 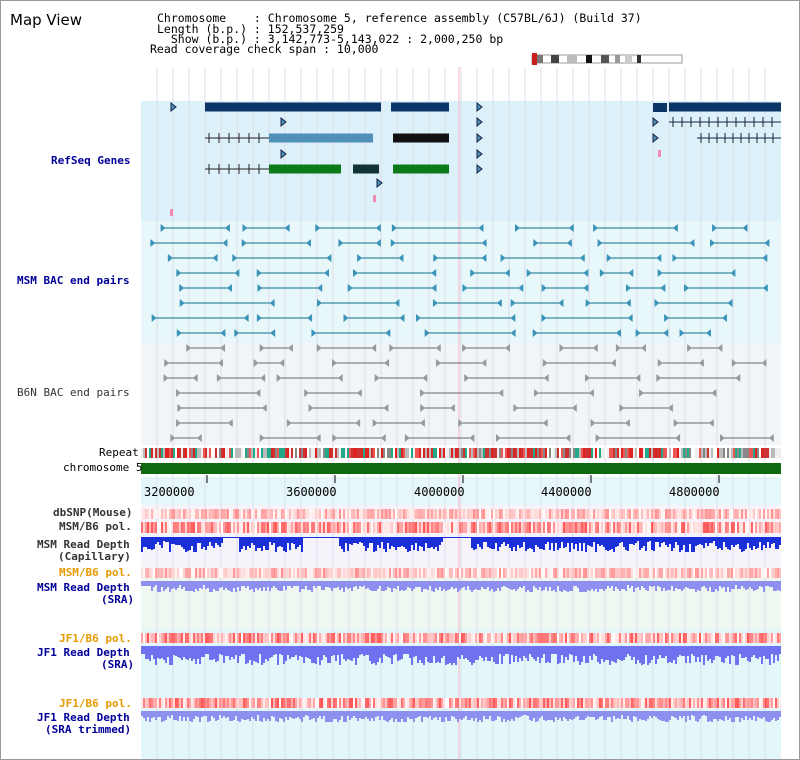 What do you see at coordinates (83, 652) in the screenshot?
I see `track-label-jf1-depth-sra: JF1 Read Depth` at bounding box center [83, 652].